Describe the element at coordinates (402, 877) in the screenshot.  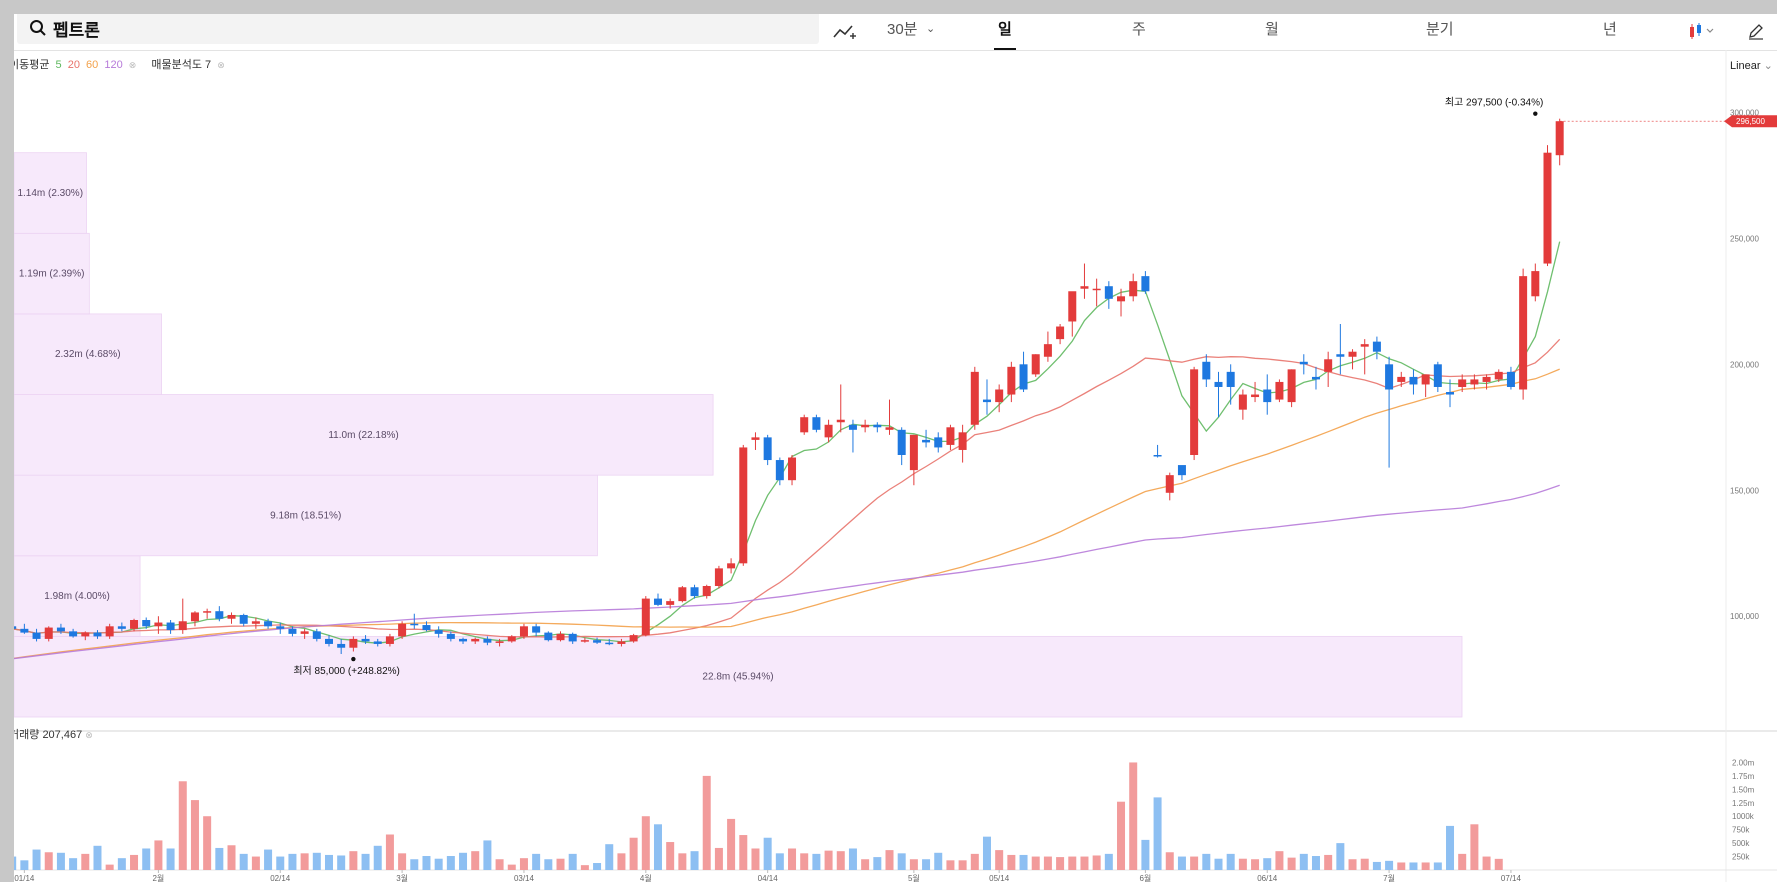
I see `x-tick-label: 3월` at that location.